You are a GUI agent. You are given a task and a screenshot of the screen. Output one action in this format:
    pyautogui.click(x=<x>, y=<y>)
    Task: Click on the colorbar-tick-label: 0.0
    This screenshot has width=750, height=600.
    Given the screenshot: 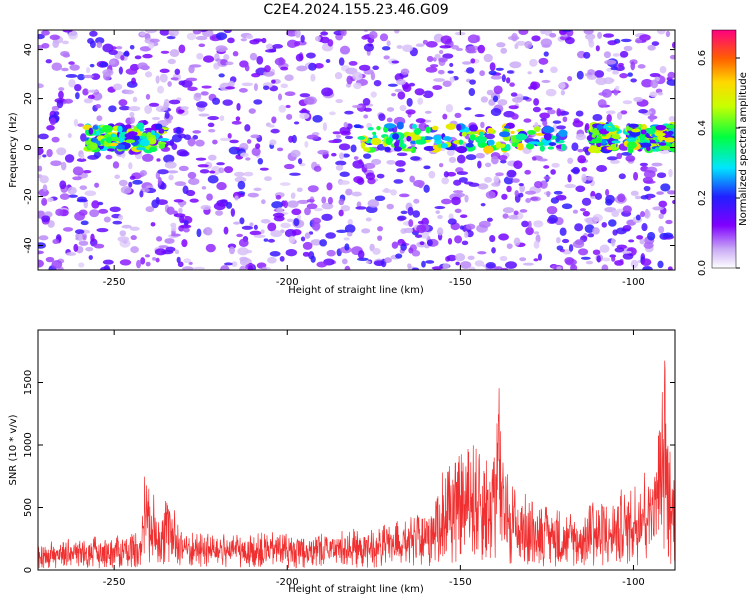 What is the action you would take?
    pyautogui.click(x=702, y=268)
    